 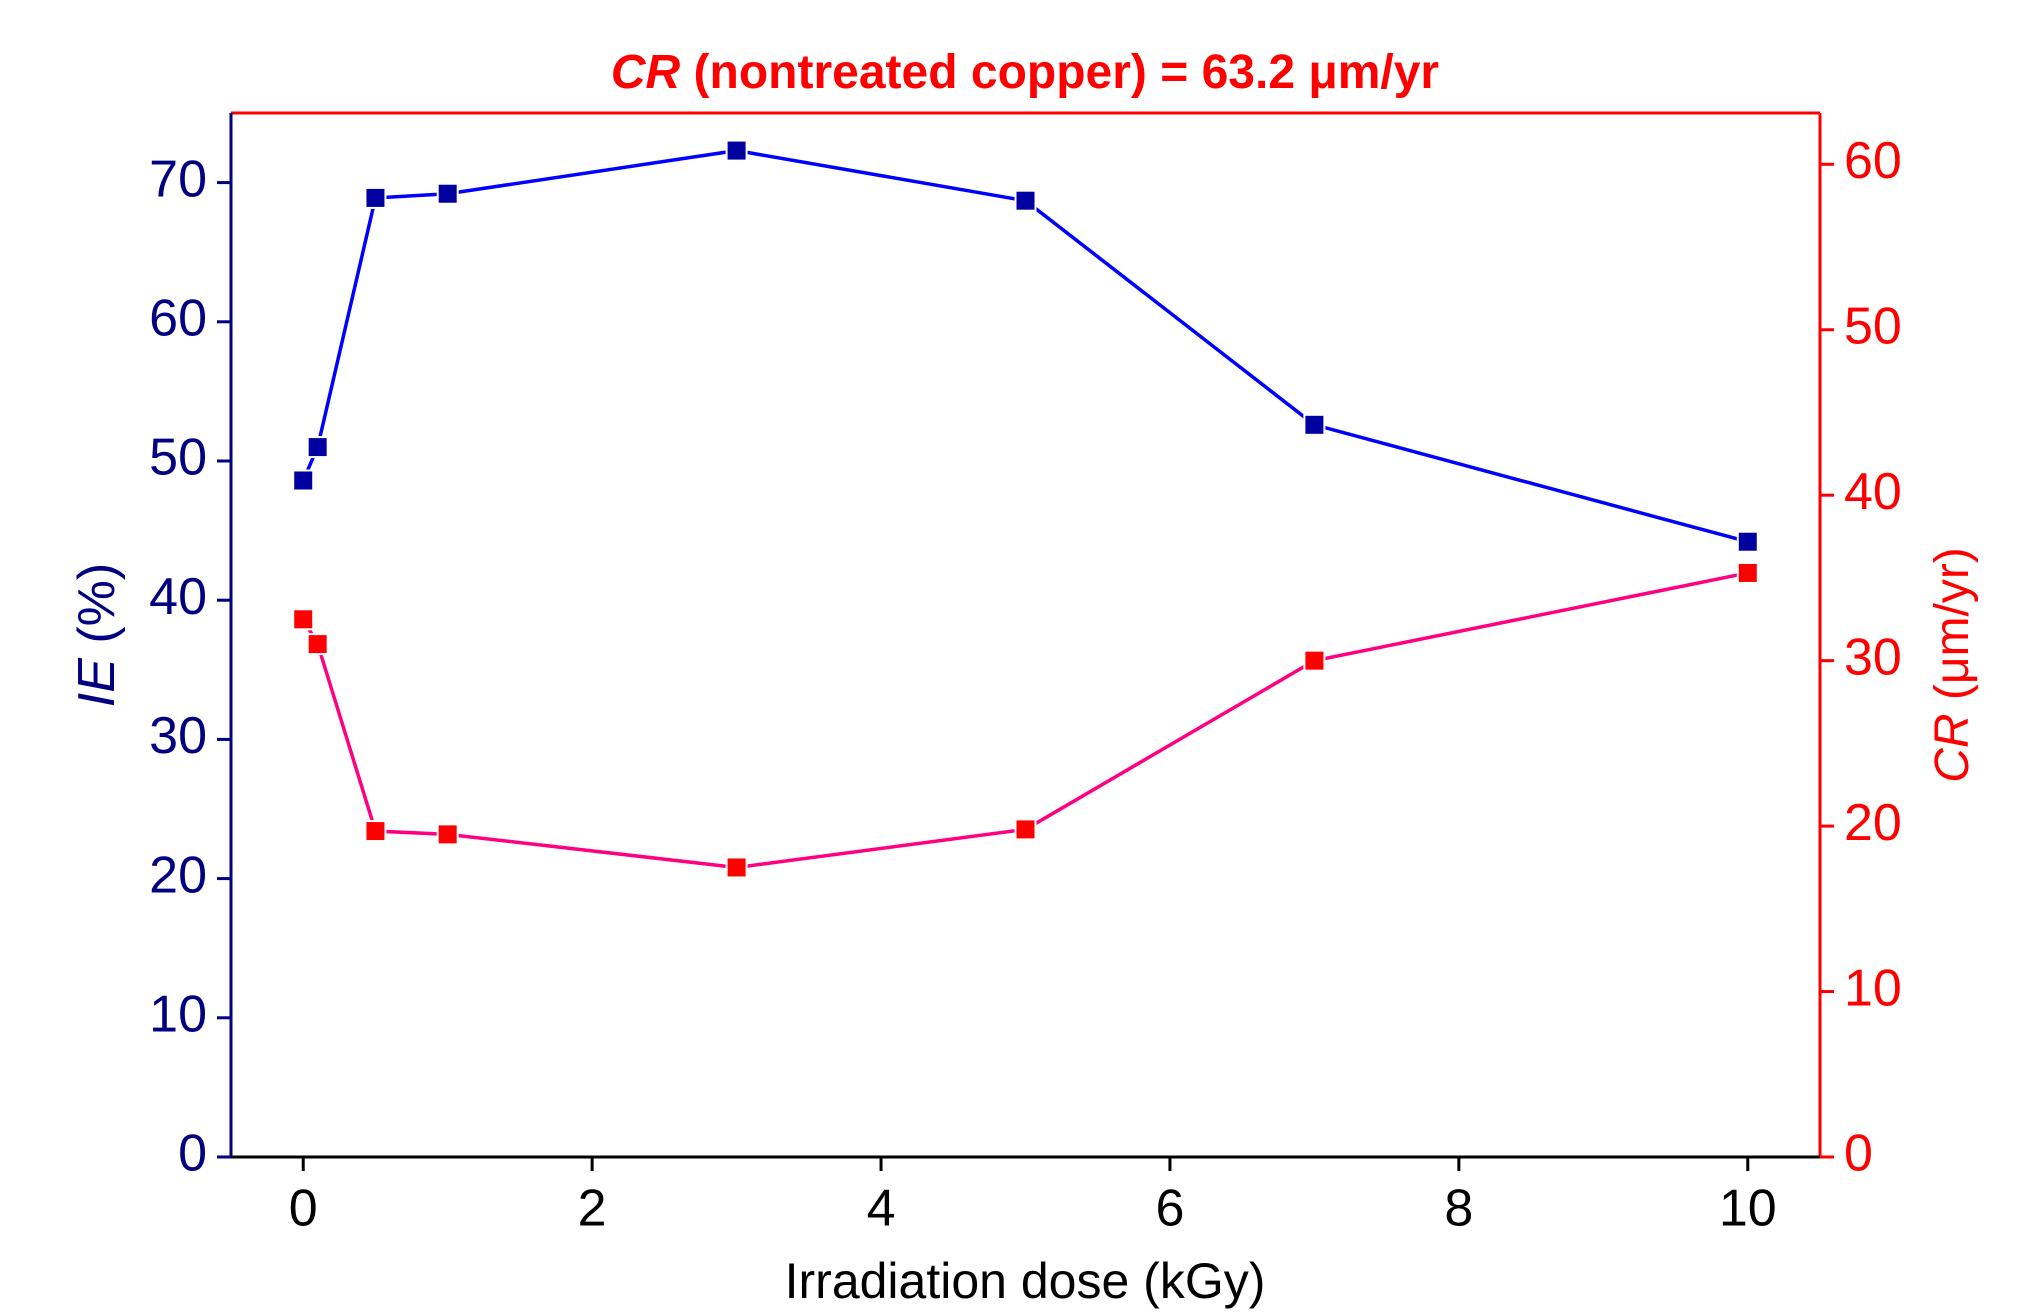 I want to click on y2-axis-label: CR (μm/yr), so click(x=1952, y=665).